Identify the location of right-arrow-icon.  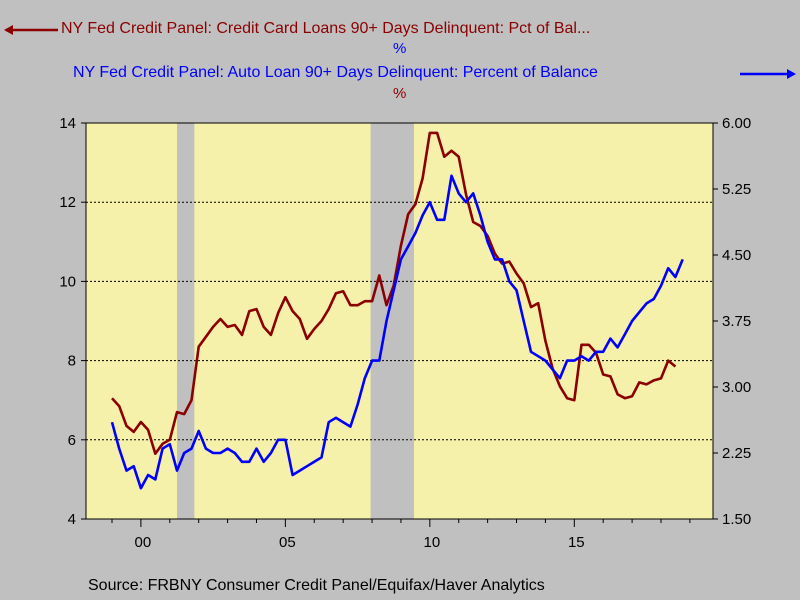
(768, 74).